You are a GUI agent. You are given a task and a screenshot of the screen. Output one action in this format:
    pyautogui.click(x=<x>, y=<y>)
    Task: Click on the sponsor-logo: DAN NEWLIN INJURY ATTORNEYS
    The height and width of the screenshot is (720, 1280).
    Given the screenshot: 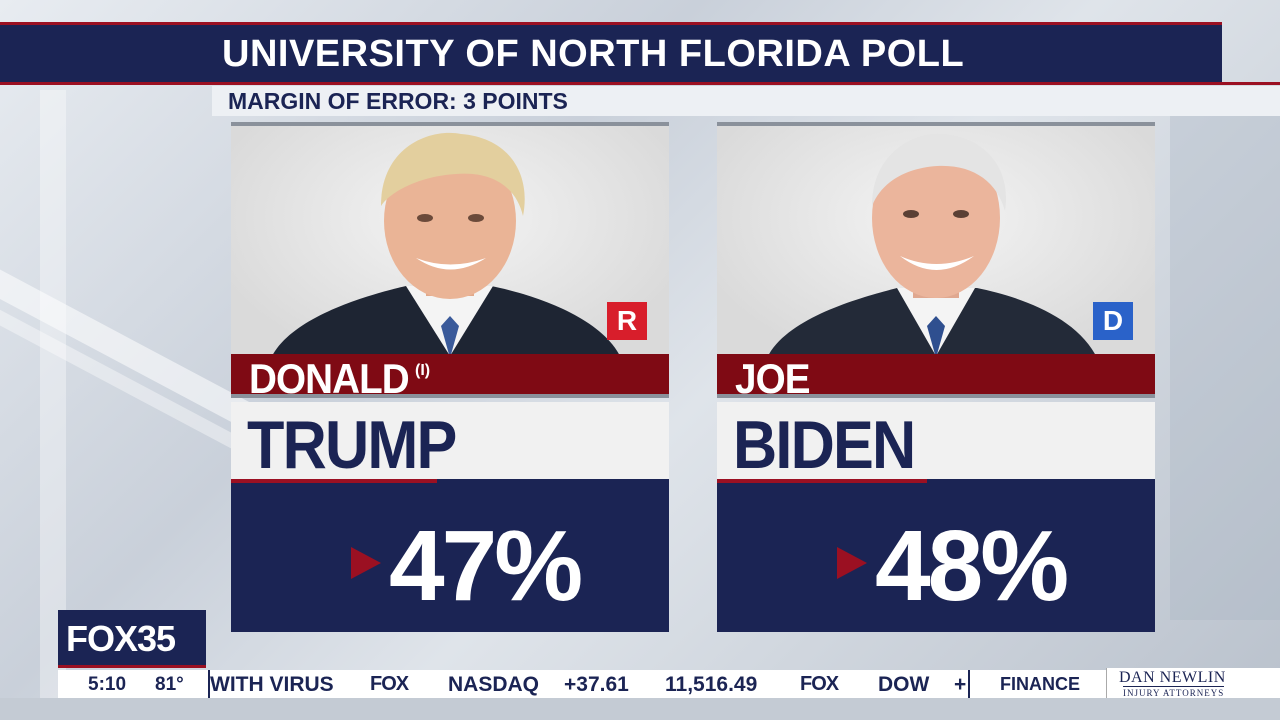 What is the action you would take?
    pyautogui.click(x=1193, y=684)
    